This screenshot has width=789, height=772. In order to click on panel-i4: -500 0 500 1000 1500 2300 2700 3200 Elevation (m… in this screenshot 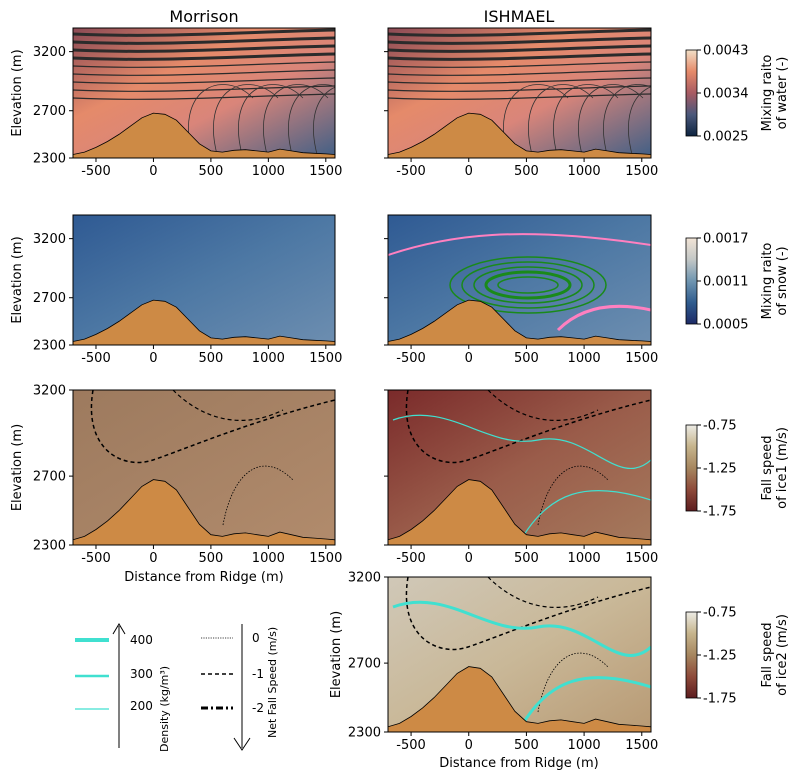, I will do `click(493, 662)`.